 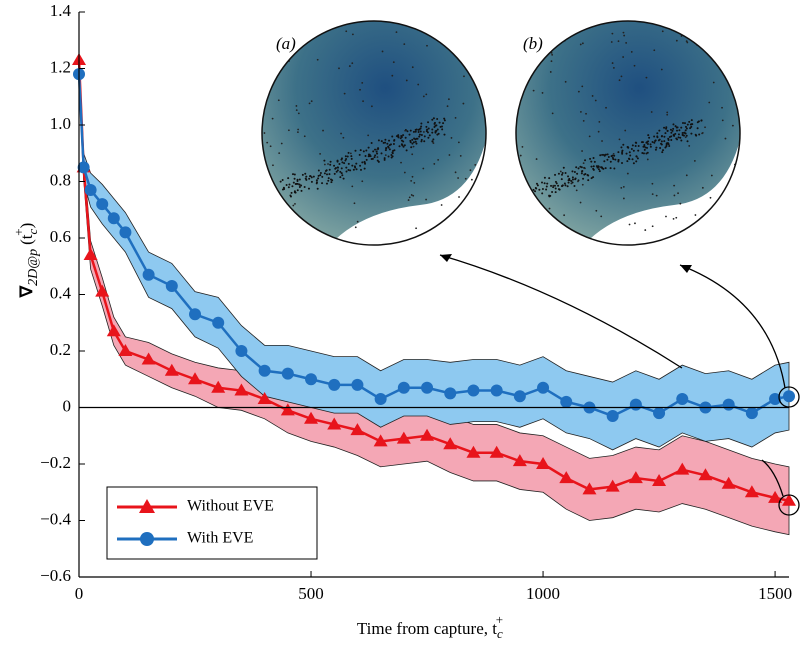 I want to click on inset-a, so click(x=374, y=133).